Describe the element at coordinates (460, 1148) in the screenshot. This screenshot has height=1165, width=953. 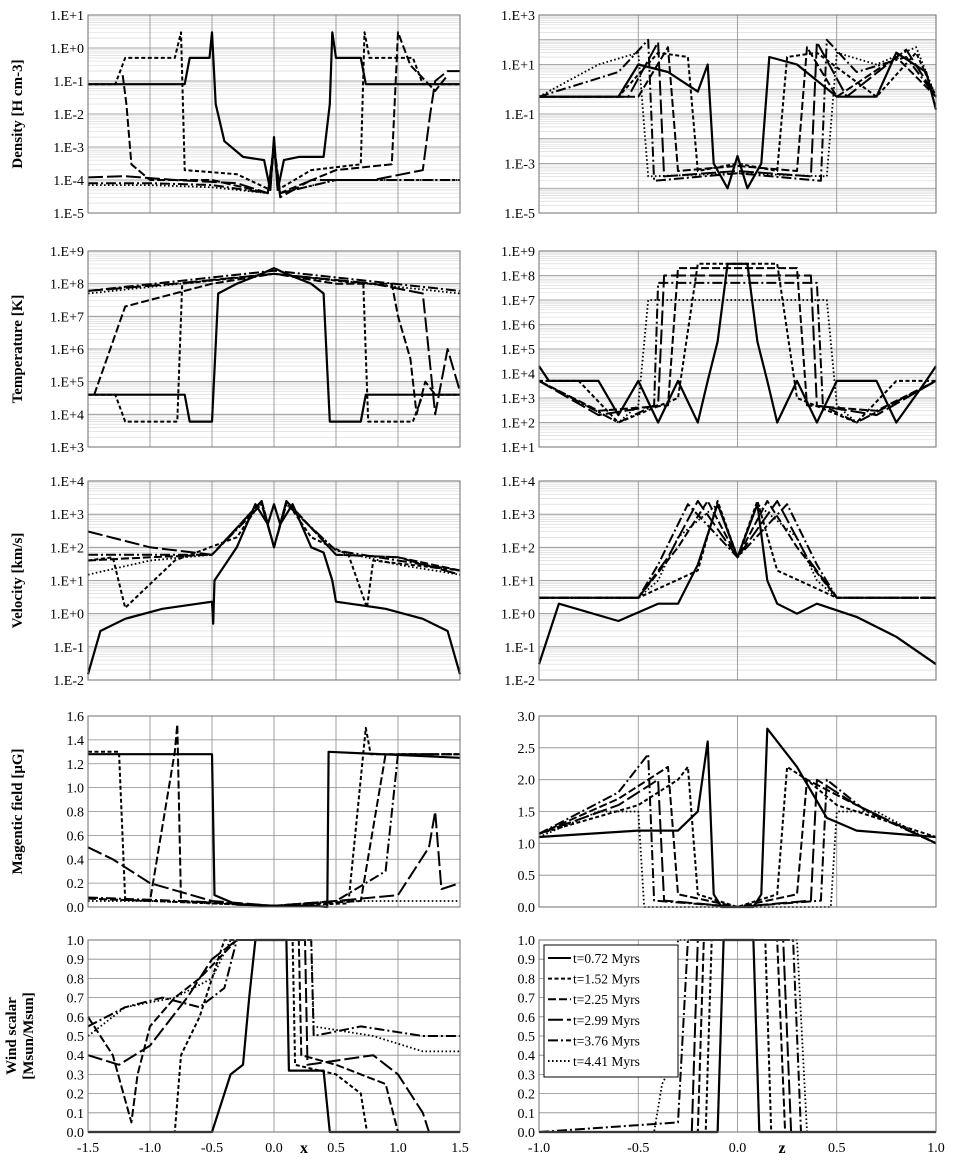
I see `x-tick-label: 1.5` at that location.